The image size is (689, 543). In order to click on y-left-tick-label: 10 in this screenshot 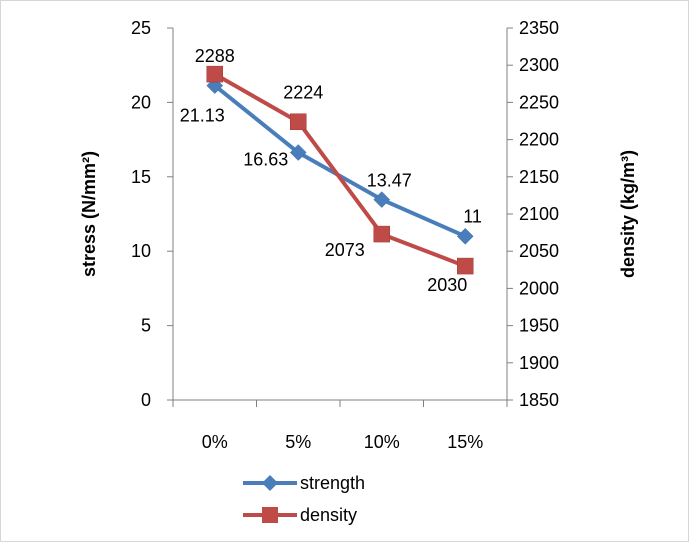, I will do `click(141, 251)`.